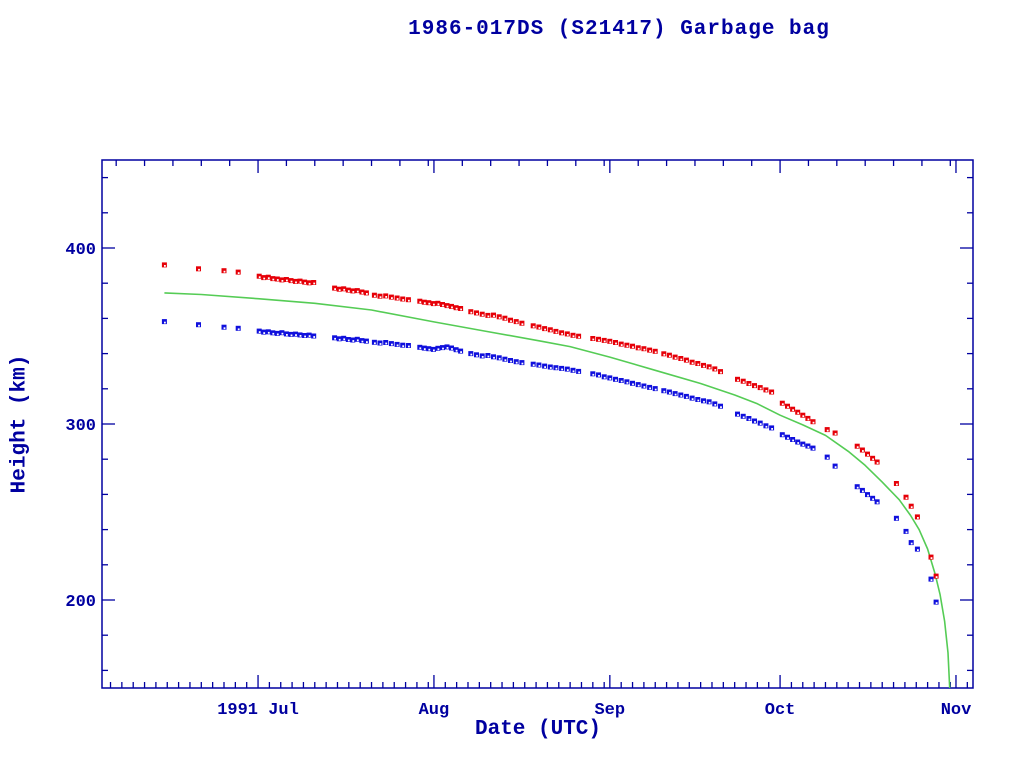 The width and height of the screenshot is (1024, 768). Describe the element at coordinates (258, 710) in the screenshot. I see `x-tick-label: 1991 Jul` at that location.